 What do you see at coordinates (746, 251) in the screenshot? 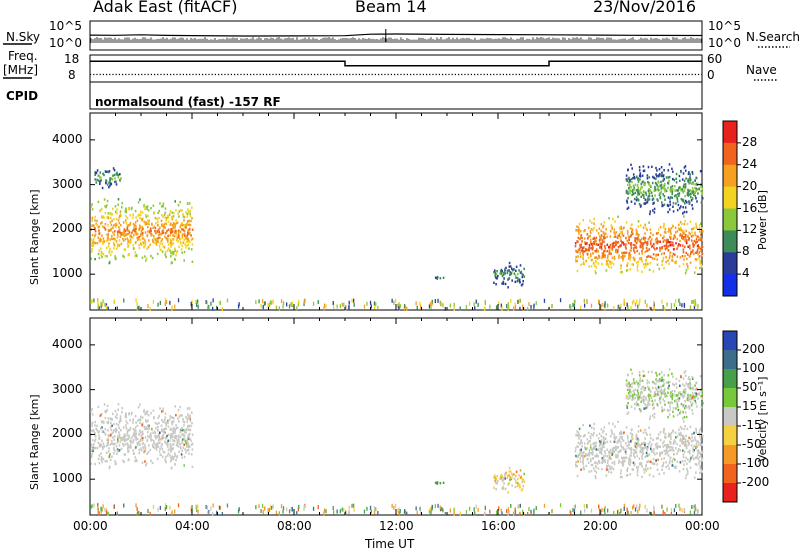
I see `power-colorbar-tick-label: 8` at bounding box center [746, 251].